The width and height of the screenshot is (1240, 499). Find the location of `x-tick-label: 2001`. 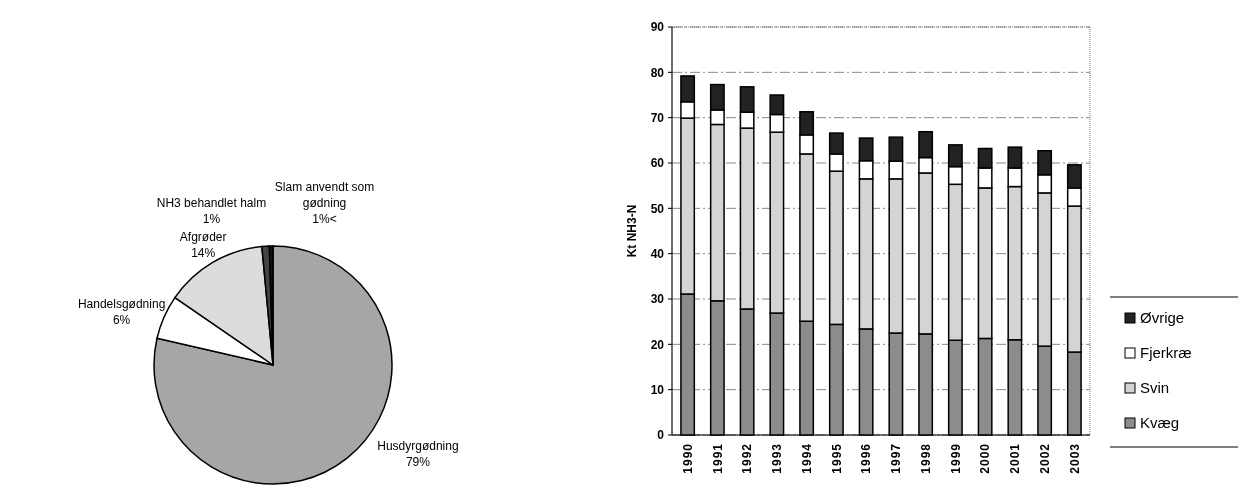

x-tick-label: 2001 is located at coordinates (1015, 458).